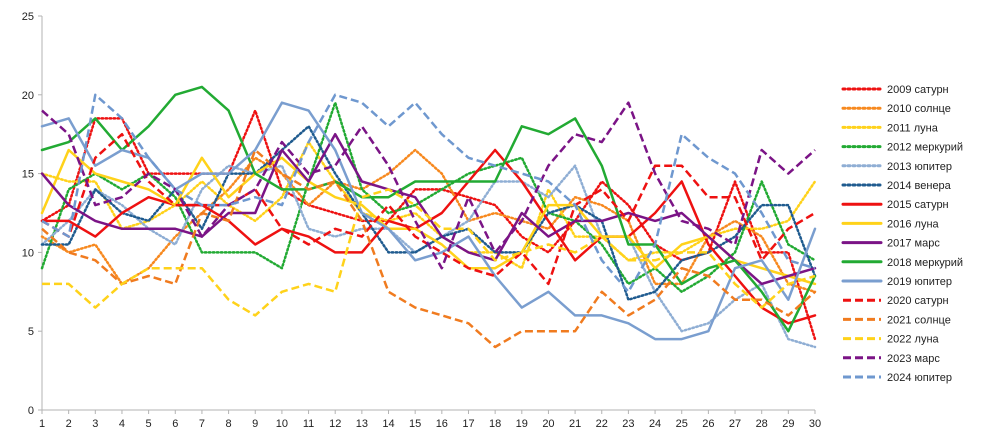 The image size is (1000, 447). What do you see at coordinates (31, 411) in the screenshot?
I see `y-tick-label: 0` at bounding box center [31, 411].